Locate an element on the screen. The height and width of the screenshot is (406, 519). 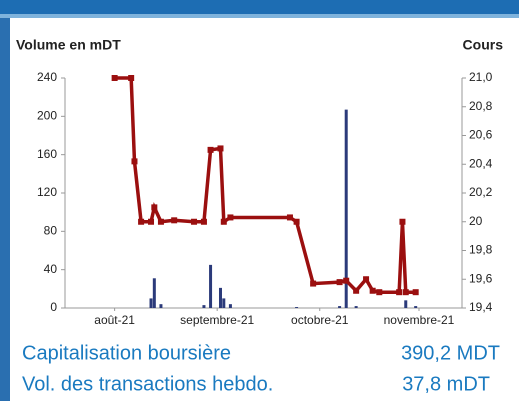
summary-value: 37,8 mDT is located at coordinates (446, 384).